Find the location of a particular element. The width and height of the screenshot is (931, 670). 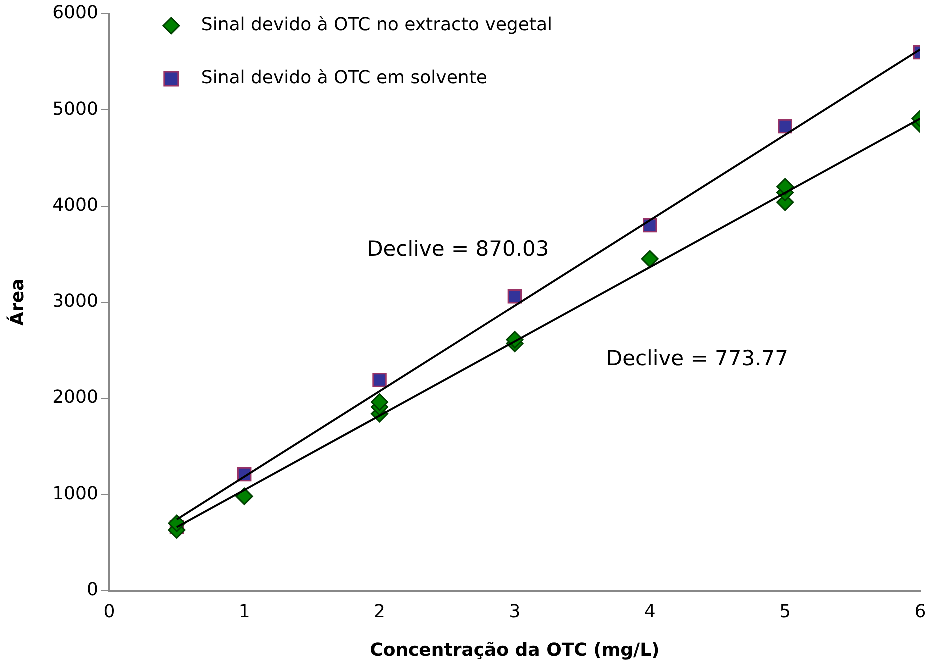

annotation: Declive = 870.03 is located at coordinates (458, 248).